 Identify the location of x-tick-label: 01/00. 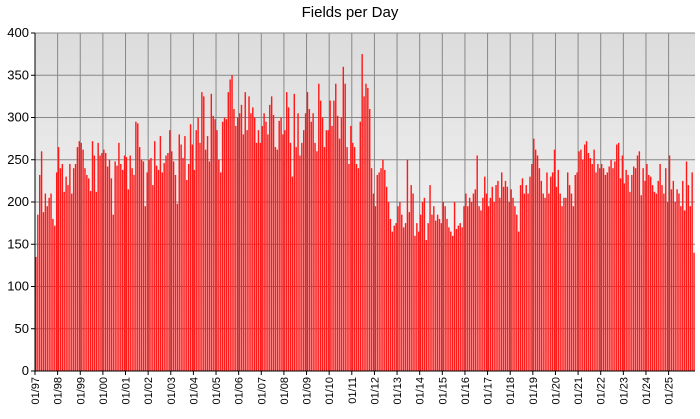
(104, 391).